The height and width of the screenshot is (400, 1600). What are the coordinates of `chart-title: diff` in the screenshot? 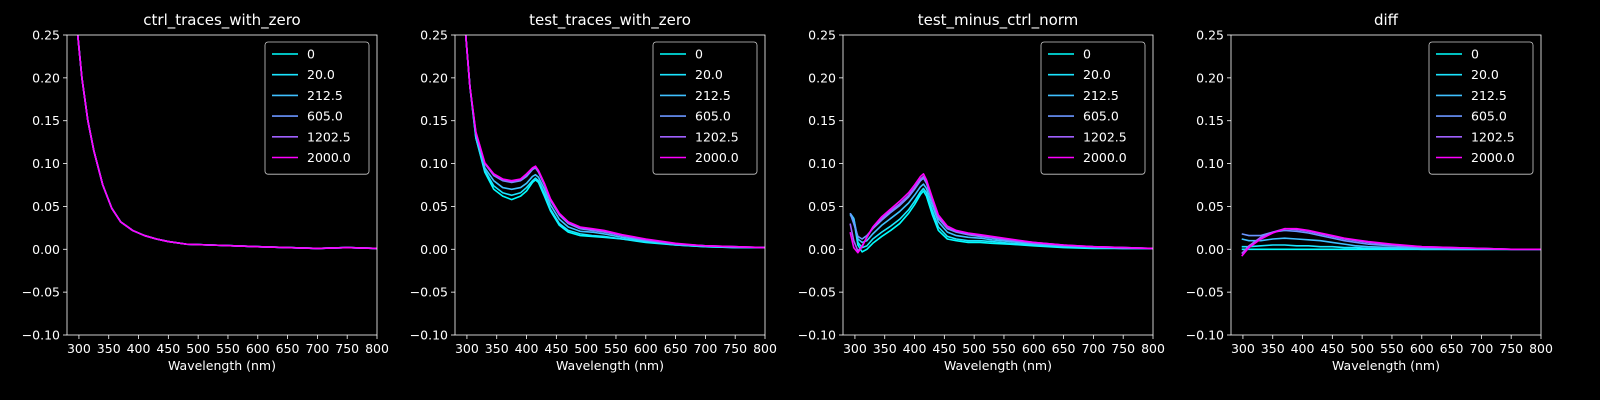 It's located at (1386, 20).